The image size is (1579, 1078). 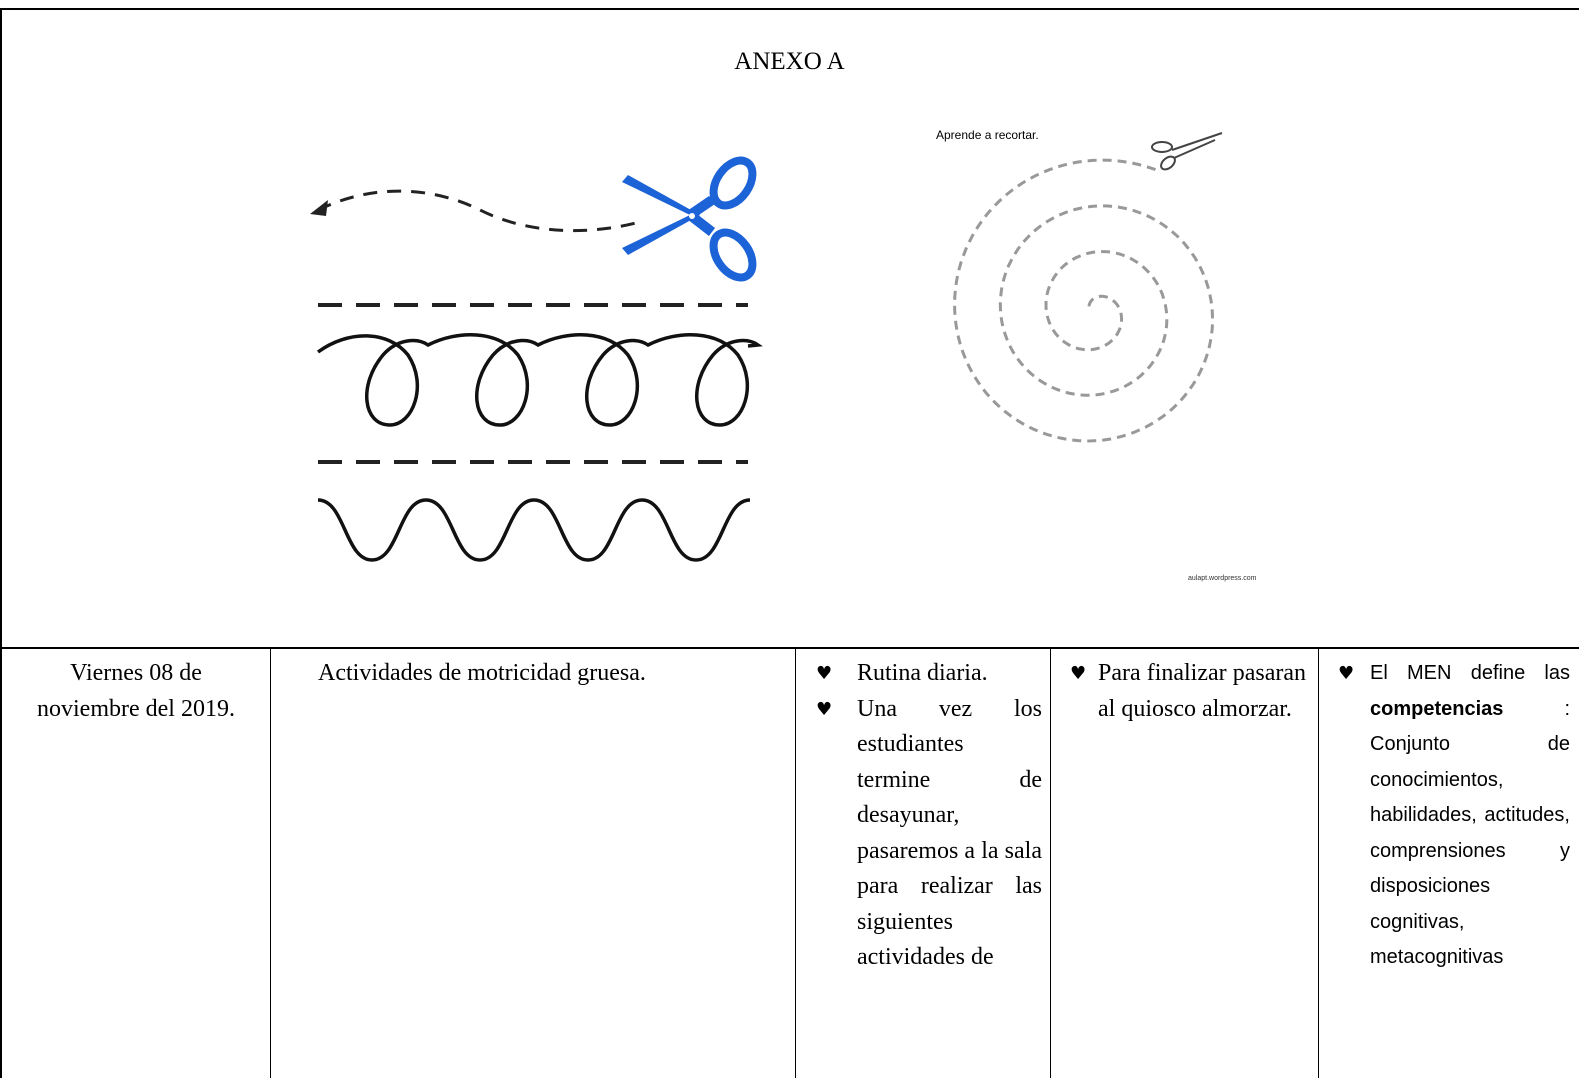 What do you see at coordinates (987, 135) in the screenshot?
I see `image-caption: Aprende a recortar.` at bounding box center [987, 135].